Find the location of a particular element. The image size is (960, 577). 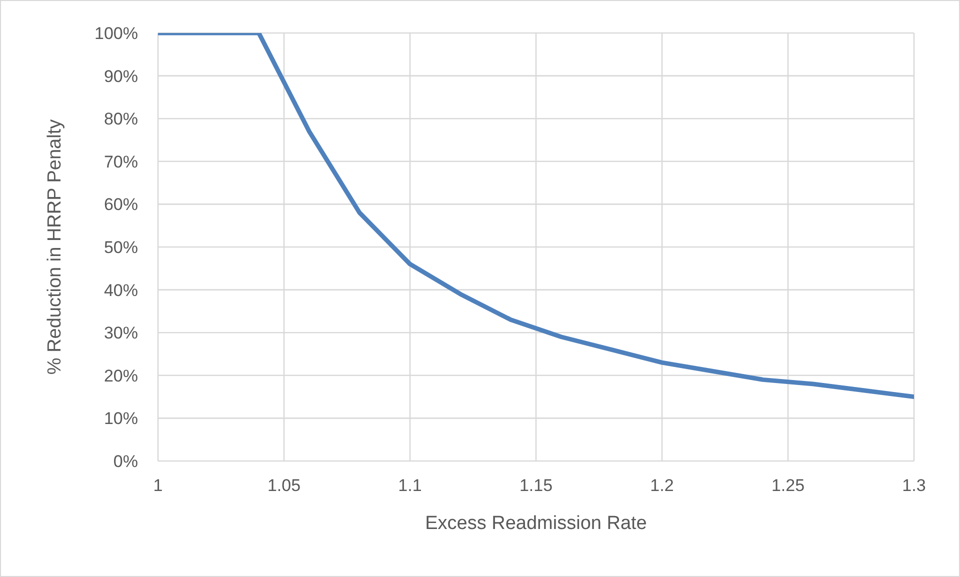

x-tick-label: 1.3 is located at coordinates (914, 486).